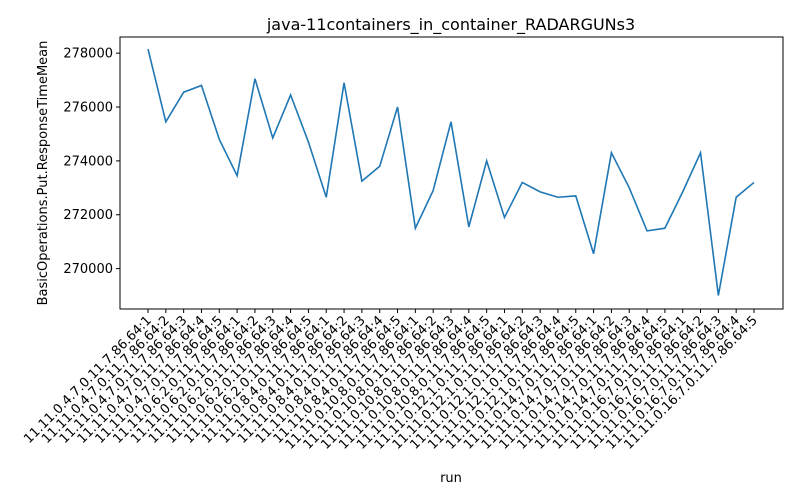  What do you see at coordinates (43, 173) in the screenshot?
I see `y-axis-label: BasicOperations.Put.ResponseTimeMean` at bounding box center [43, 173].